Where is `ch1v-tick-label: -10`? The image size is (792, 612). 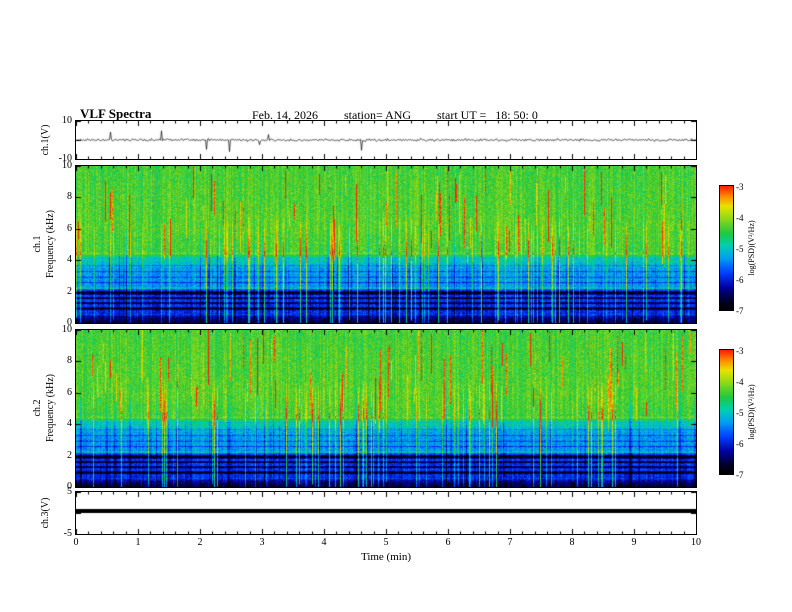
ch1v-tick-label: -10 is located at coordinates (65, 158).